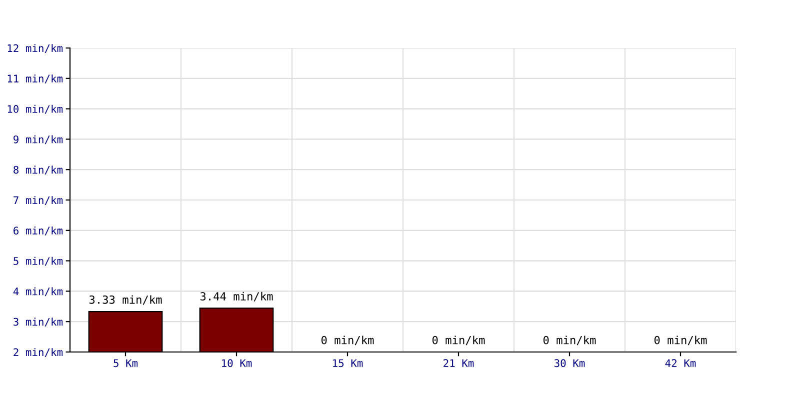 The image size is (800, 400). What do you see at coordinates (38, 231) in the screenshot?
I see `y-tick-label: 6 min/km` at bounding box center [38, 231].